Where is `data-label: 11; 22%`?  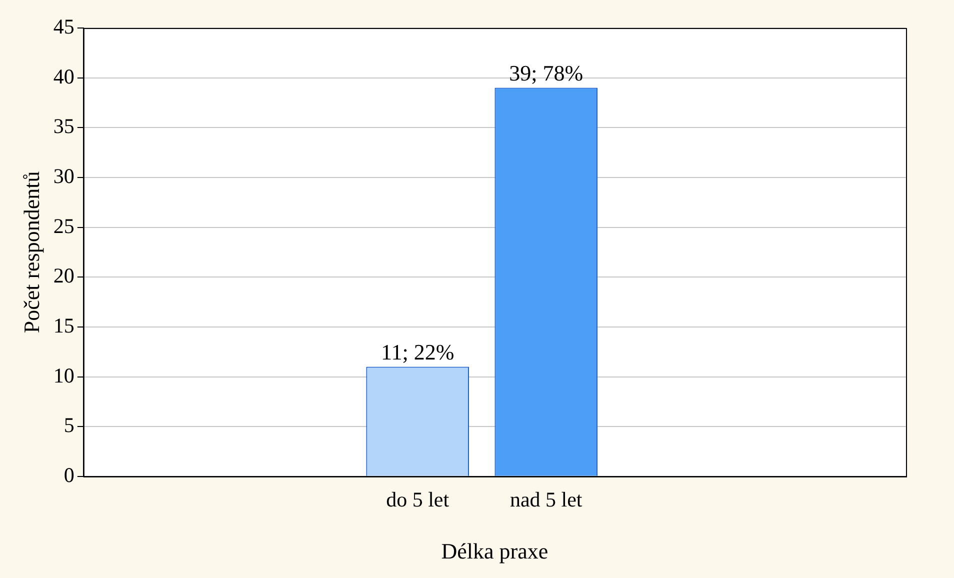 data-label: 11; 22% is located at coordinates (417, 352).